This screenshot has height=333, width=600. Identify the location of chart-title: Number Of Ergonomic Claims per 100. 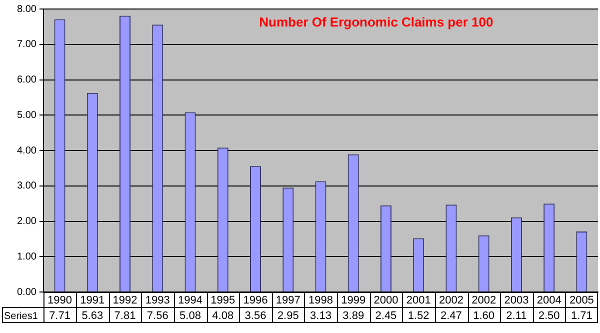
(376, 22).